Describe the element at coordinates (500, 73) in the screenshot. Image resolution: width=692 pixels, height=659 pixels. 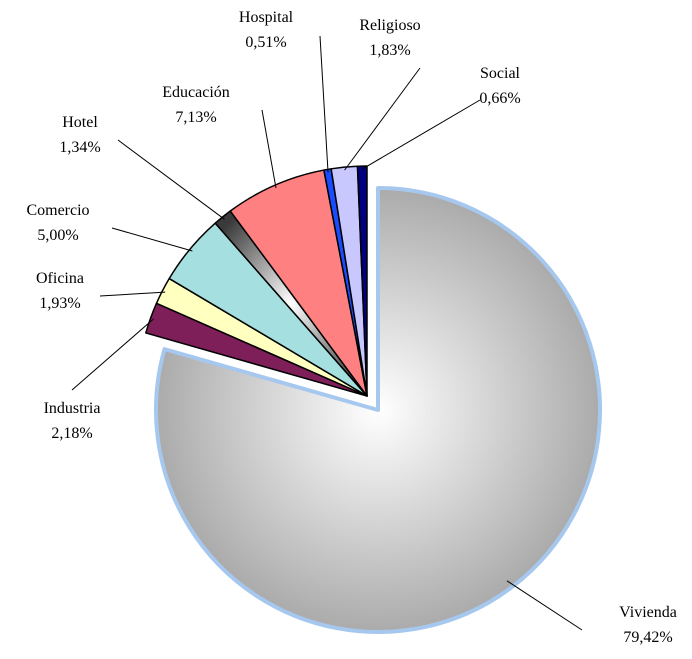
I see `slice-name: Social` at that location.